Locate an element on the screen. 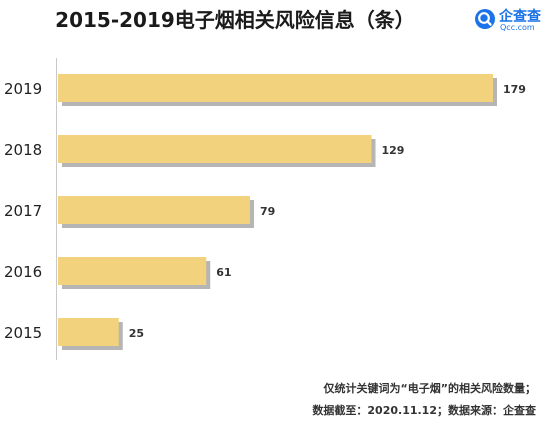  bar-2018 is located at coordinates (215, 149).